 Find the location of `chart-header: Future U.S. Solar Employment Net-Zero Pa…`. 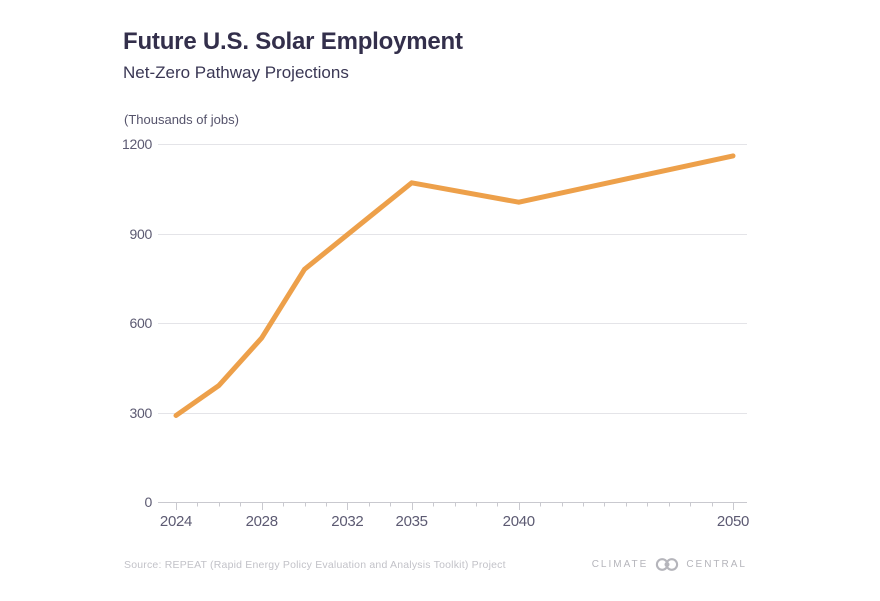

chart-header: Future U.S. Solar Employment Net-Zero Pa… is located at coordinates (293, 55).